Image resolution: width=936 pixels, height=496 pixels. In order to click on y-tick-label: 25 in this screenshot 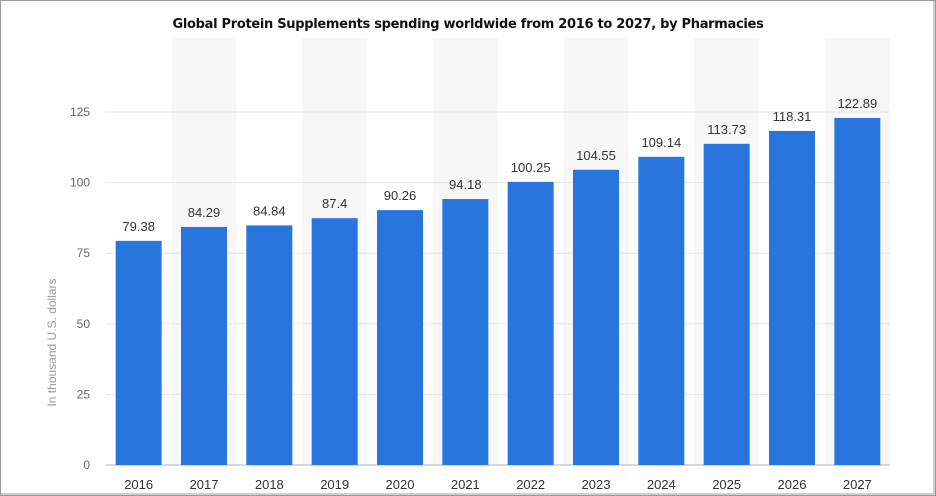, I will do `click(84, 394)`.